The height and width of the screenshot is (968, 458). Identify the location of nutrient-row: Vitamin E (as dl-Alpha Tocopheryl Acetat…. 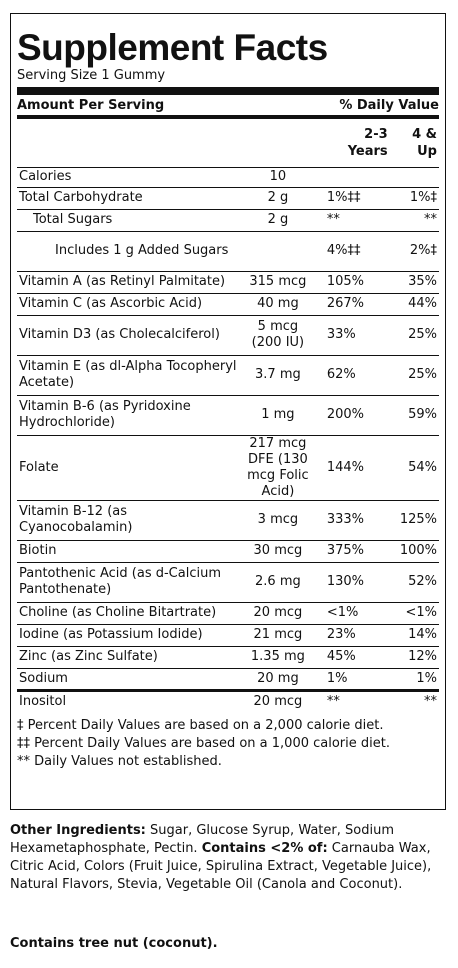
(228, 375).